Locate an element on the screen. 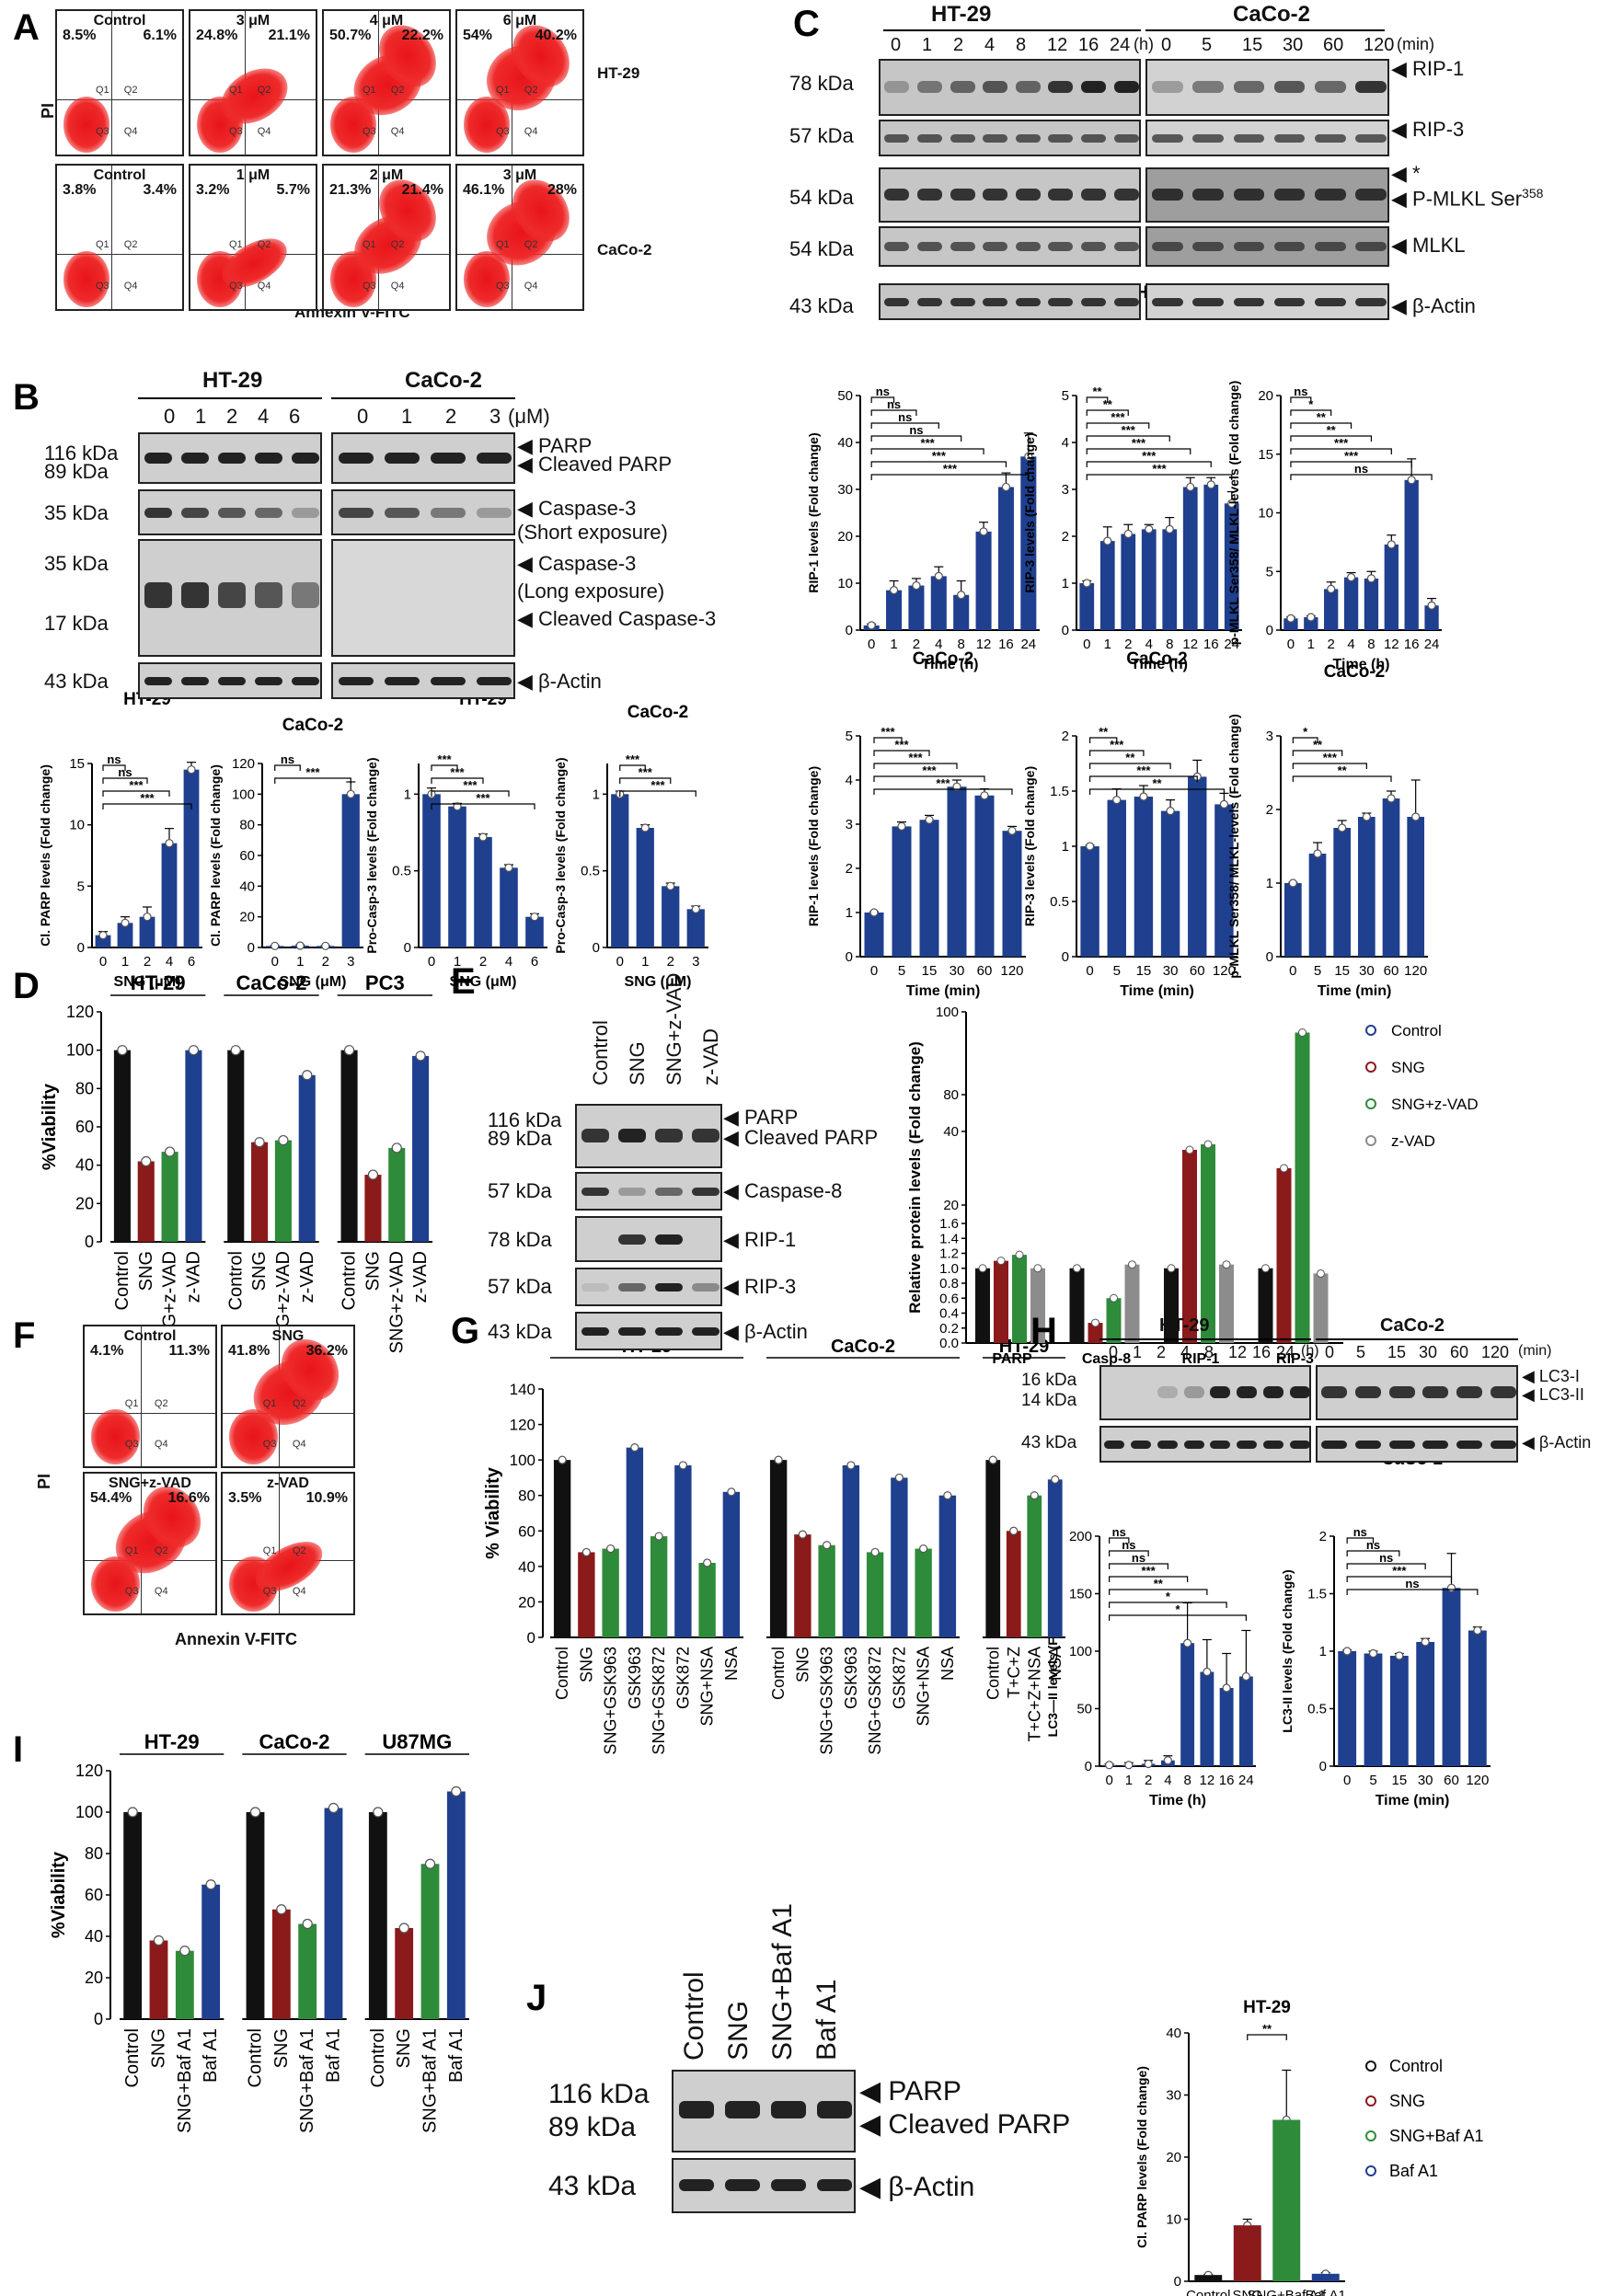 The height and width of the screenshot is (2296, 1600). quadrant-label: Q3 is located at coordinates (503, 286).